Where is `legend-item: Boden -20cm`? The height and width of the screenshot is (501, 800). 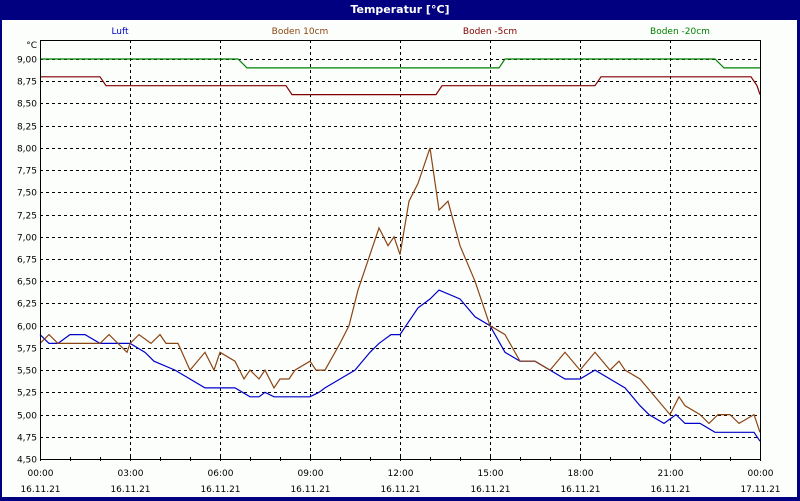
legend-item: Boden -20cm is located at coordinates (680, 32).